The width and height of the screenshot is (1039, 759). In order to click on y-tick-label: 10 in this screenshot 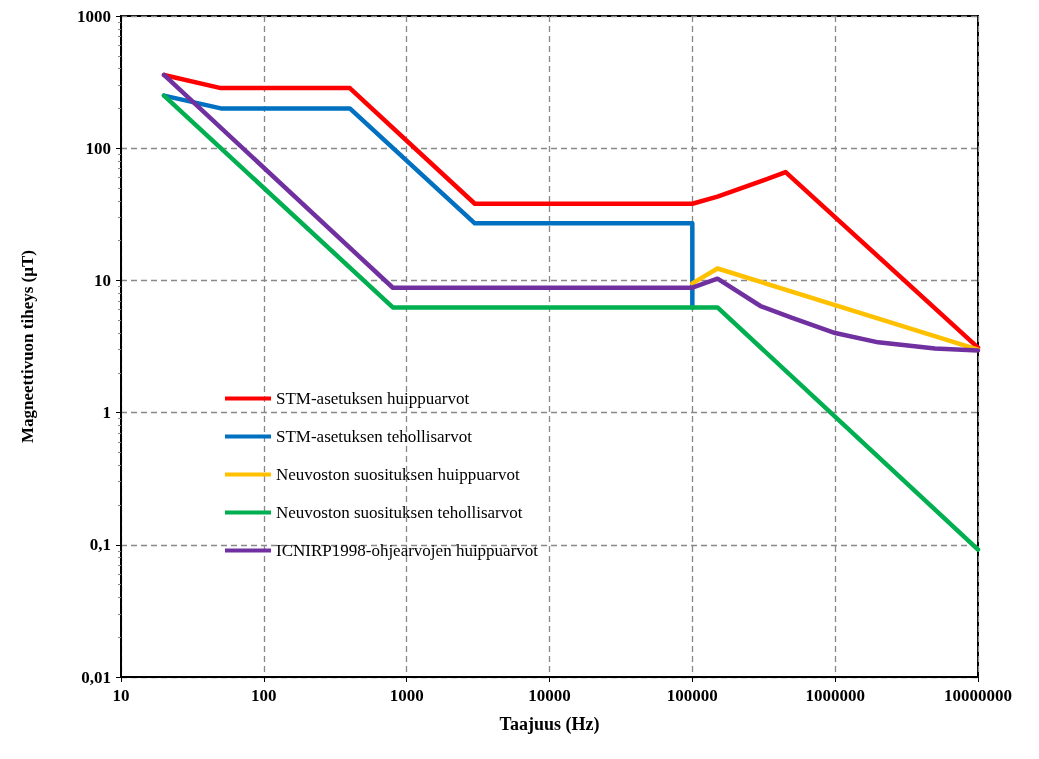, I will do `click(102, 280)`.